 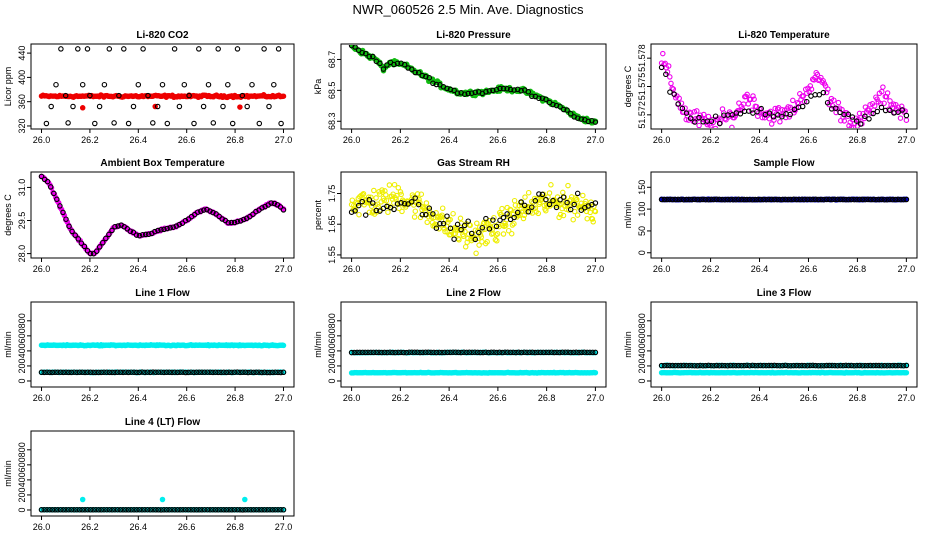 I want to click on x-tick-label: 26.0, so click(x=662, y=269).